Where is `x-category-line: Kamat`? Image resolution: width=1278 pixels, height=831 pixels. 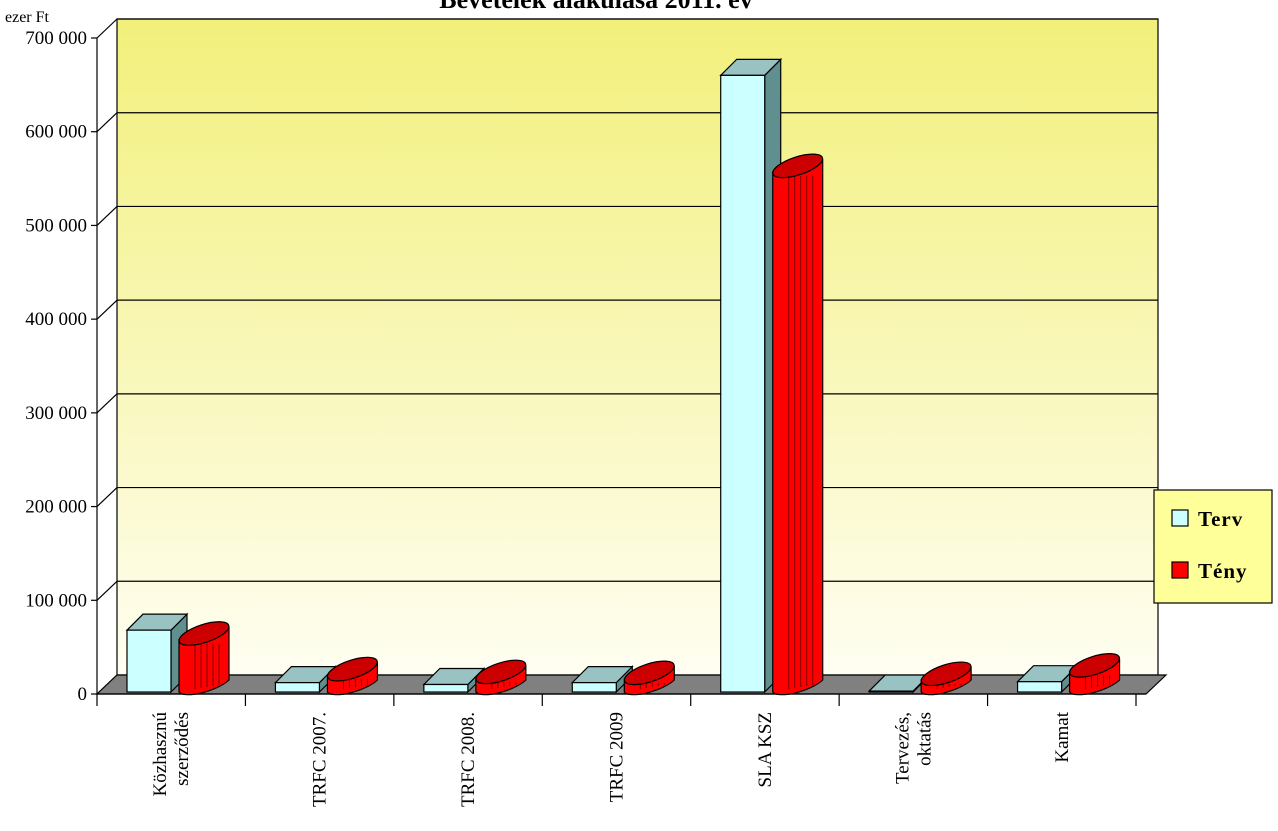 x-category-line: Kamat is located at coordinates (1062, 736).